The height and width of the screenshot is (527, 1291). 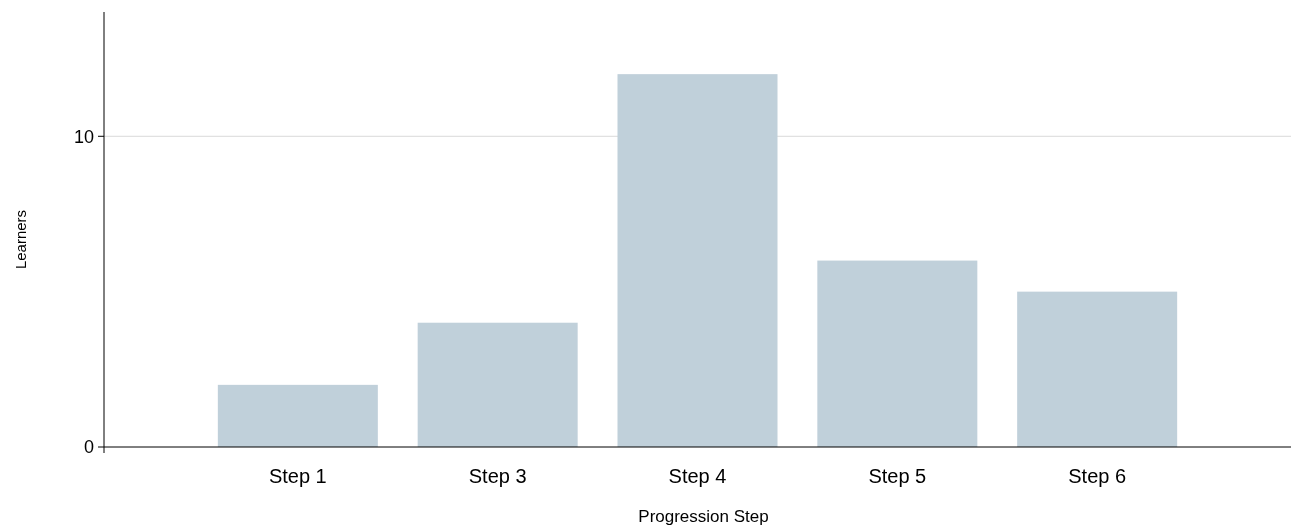 What do you see at coordinates (703, 516) in the screenshot?
I see `x-axis-title: Progression Step` at bounding box center [703, 516].